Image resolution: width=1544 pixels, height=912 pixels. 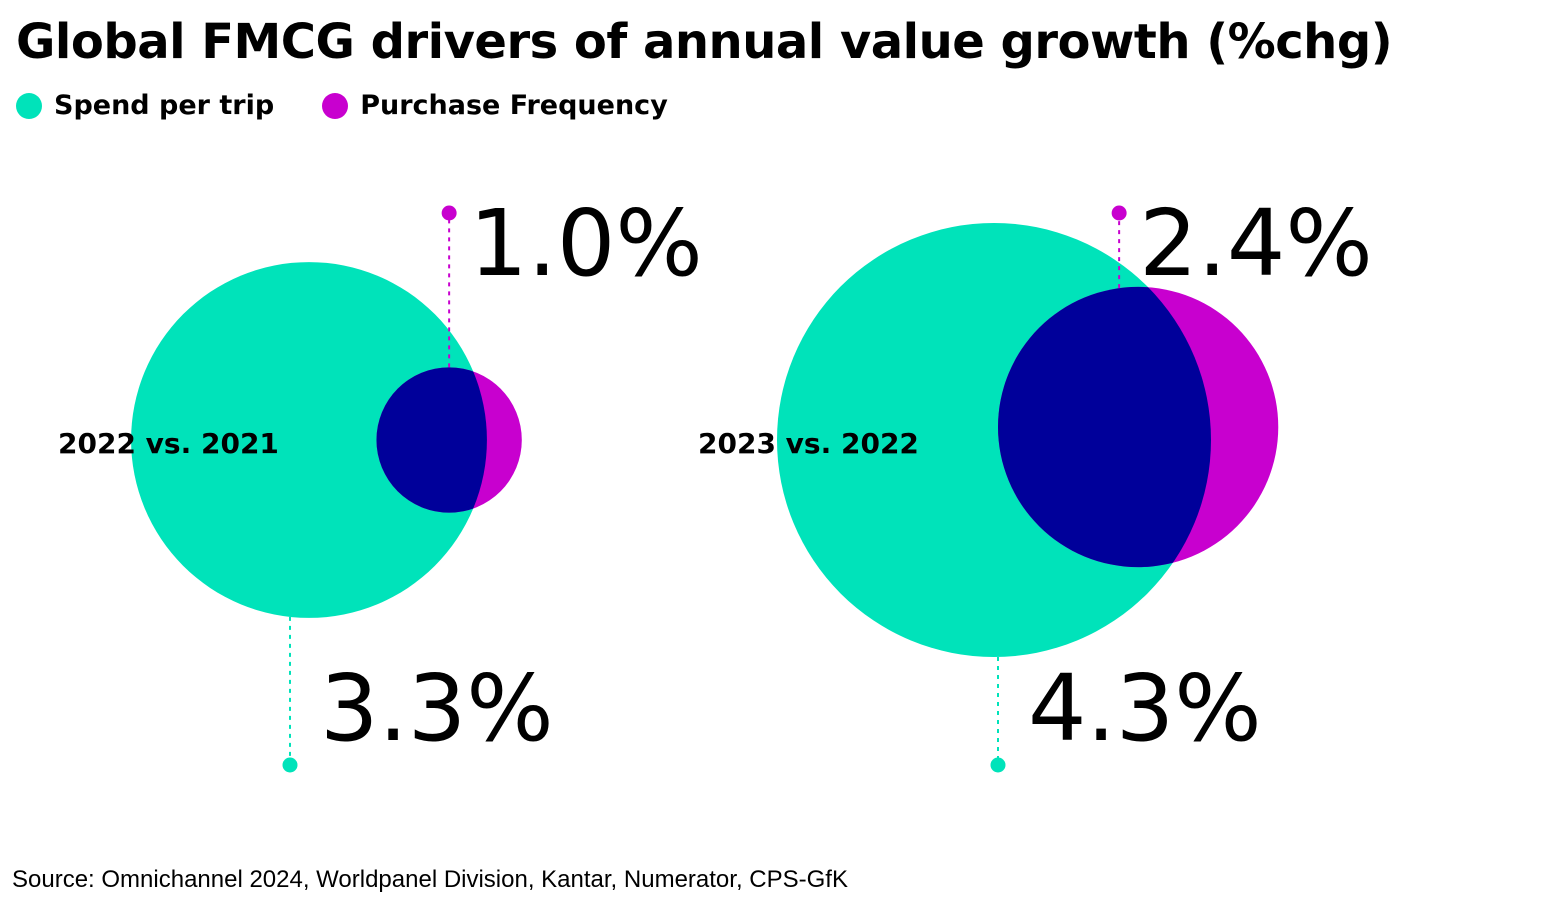 I want to click on data-label-frequency-0: 1.0%, so click(x=586, y=243).